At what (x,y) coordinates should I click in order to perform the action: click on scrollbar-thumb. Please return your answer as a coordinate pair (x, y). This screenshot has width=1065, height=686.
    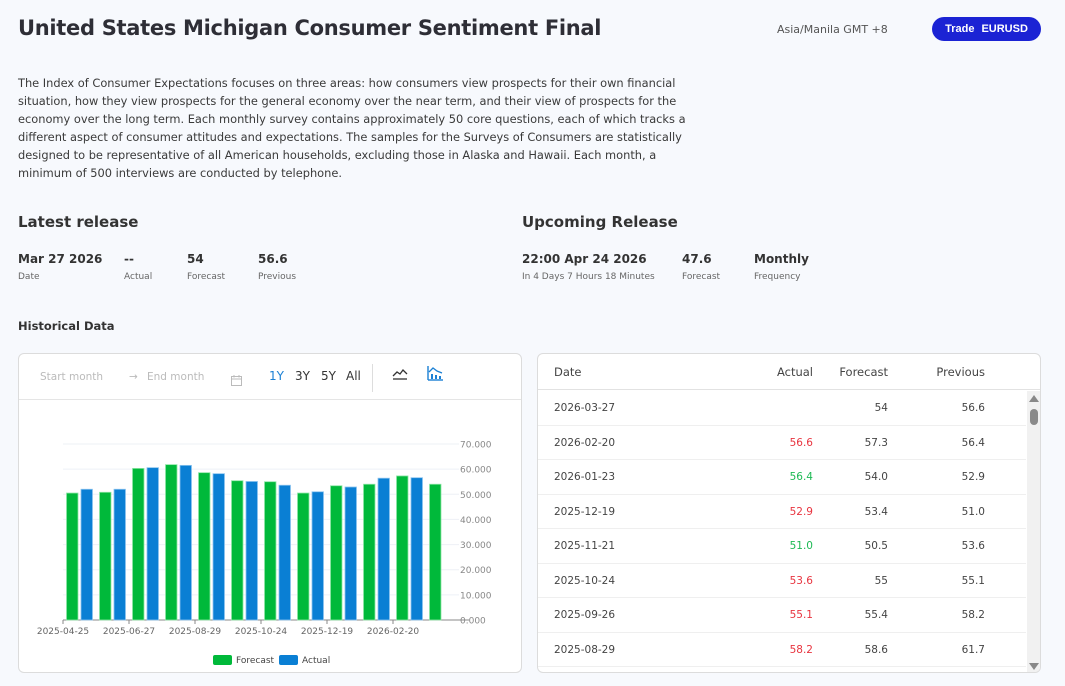
    Looking at the image, I should click on (1034, 417).